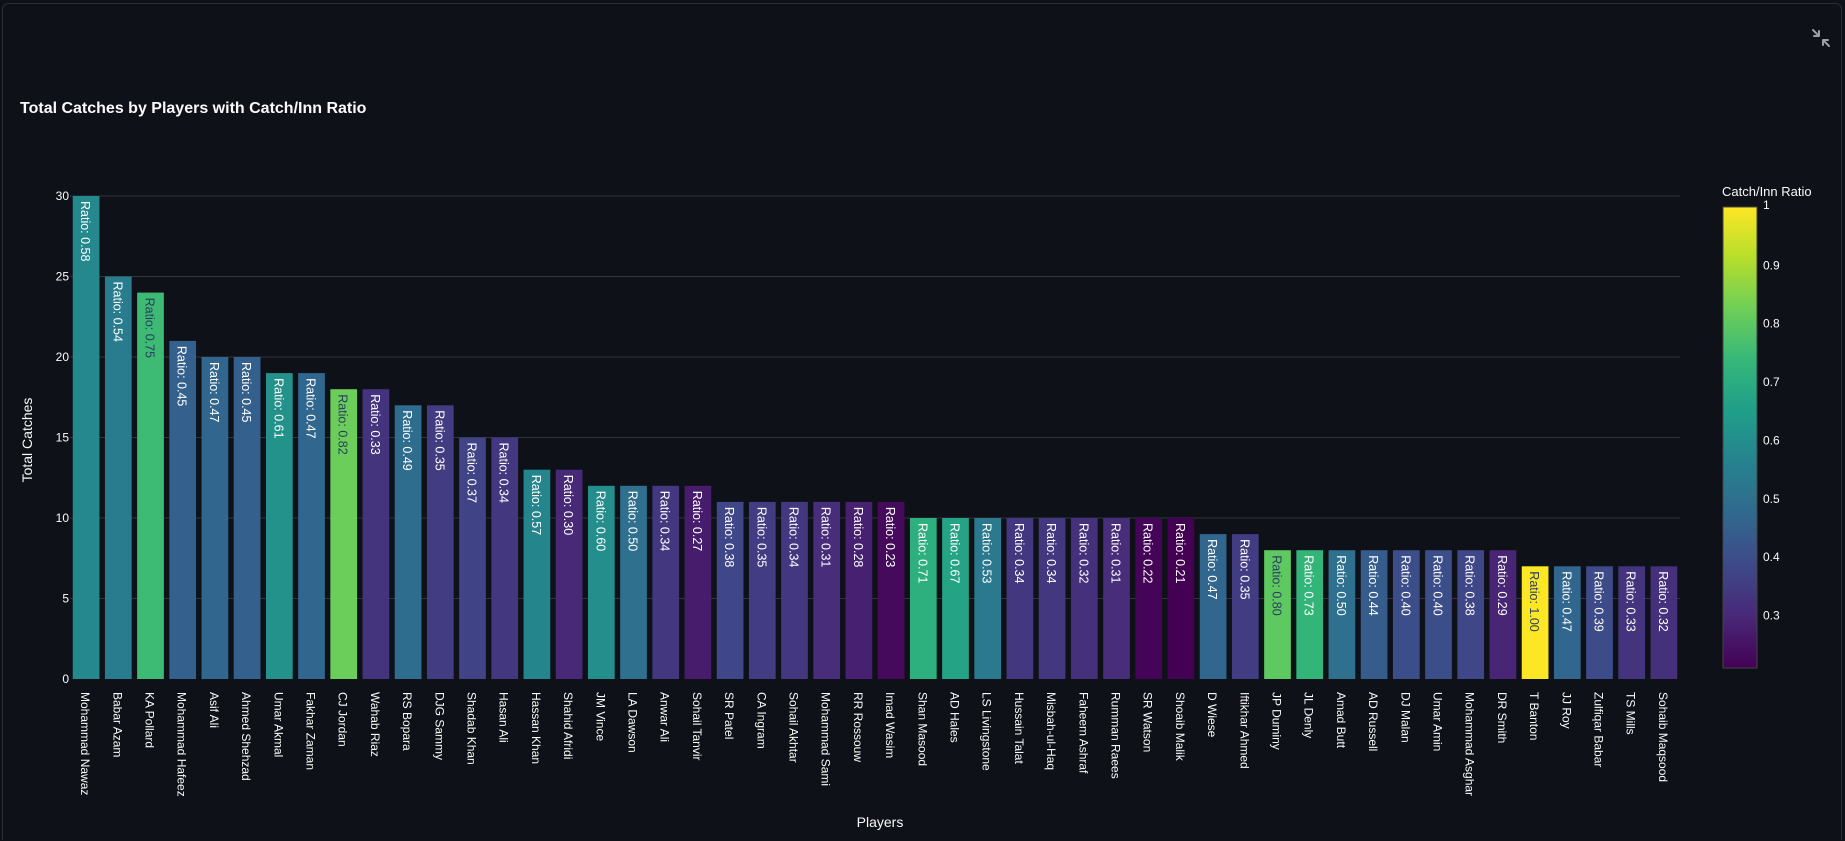 The height and width of the screenshot is (841, 1845). I want to click on y-tick-label: 0, so click(65, 679).